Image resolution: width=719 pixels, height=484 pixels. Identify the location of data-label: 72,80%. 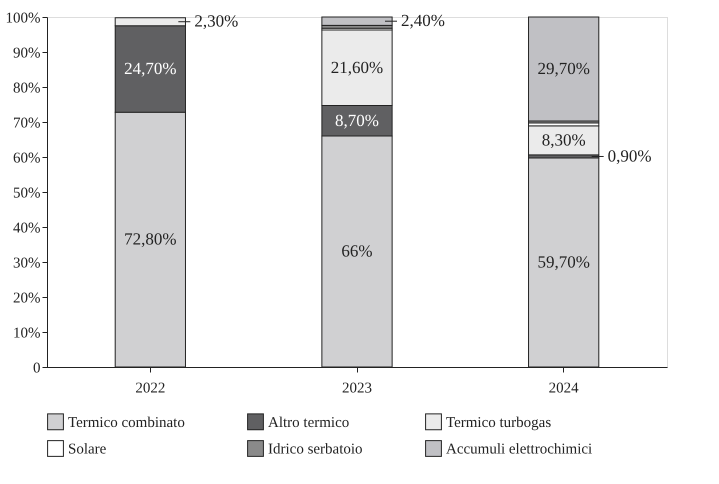
(150, 239).